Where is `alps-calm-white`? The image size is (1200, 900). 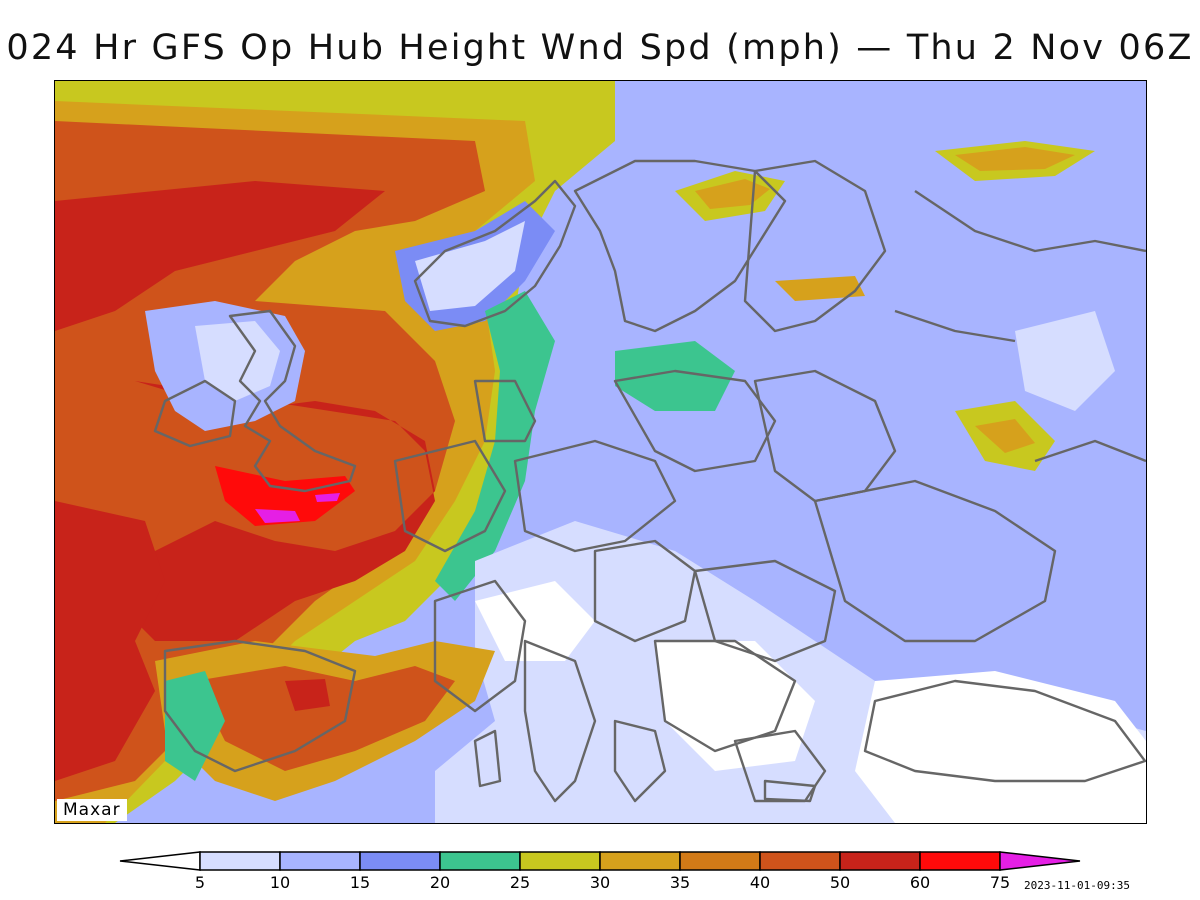 alps-calm-white is located at coordinates (535, 621).